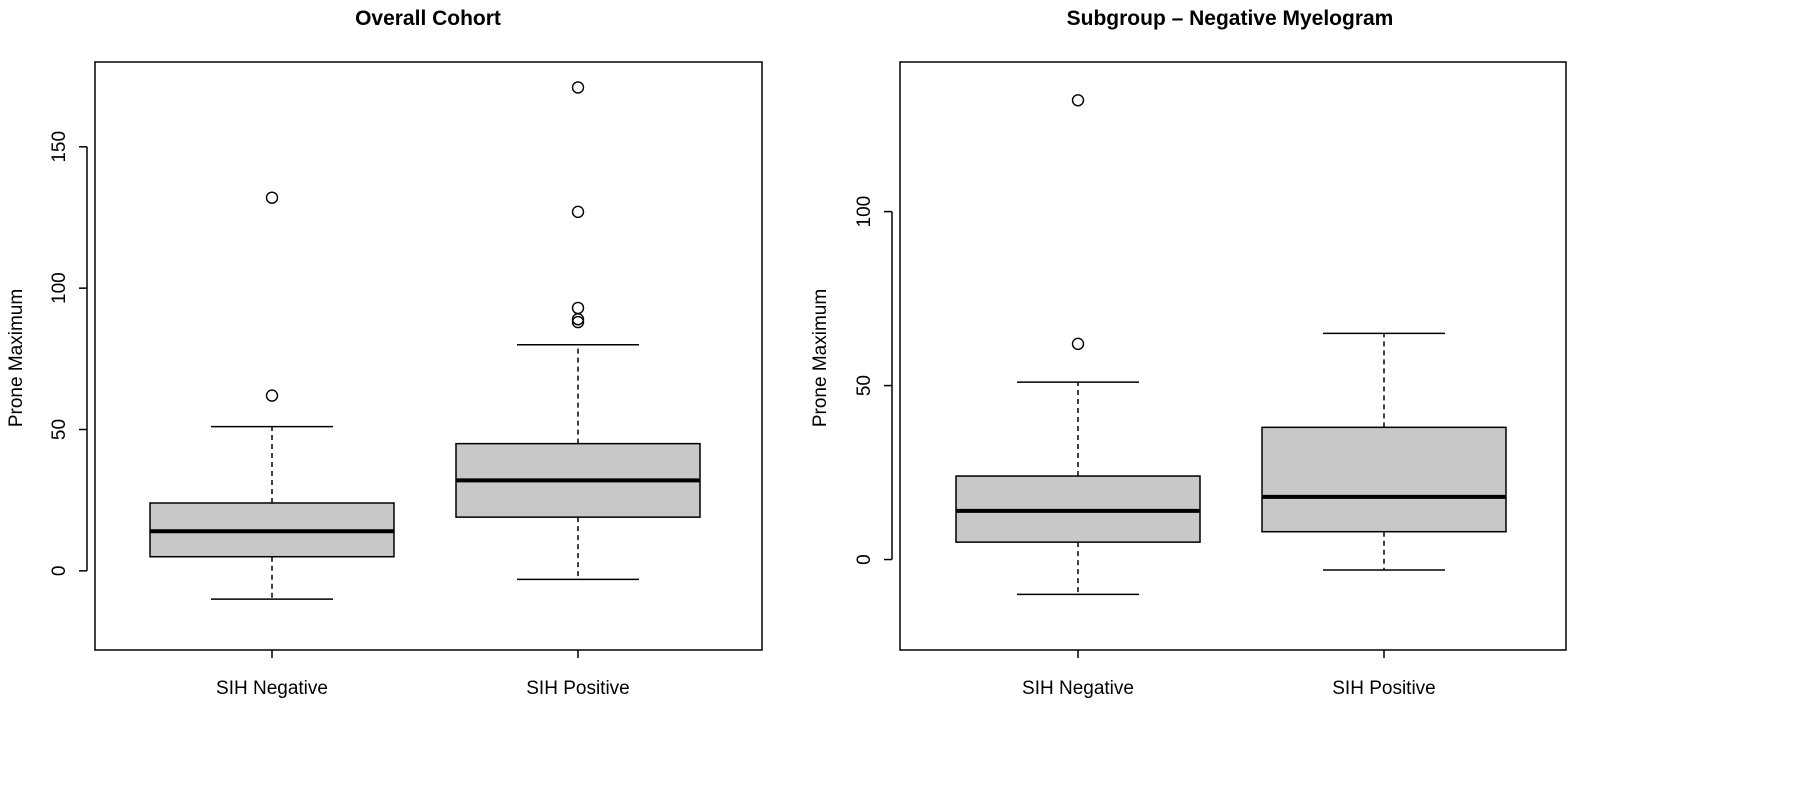 The image size is (1800, 804). Describe the element at coordinates (68, 354) in the screenshot. I see `y-axis: 0 50 100 150` at that location.